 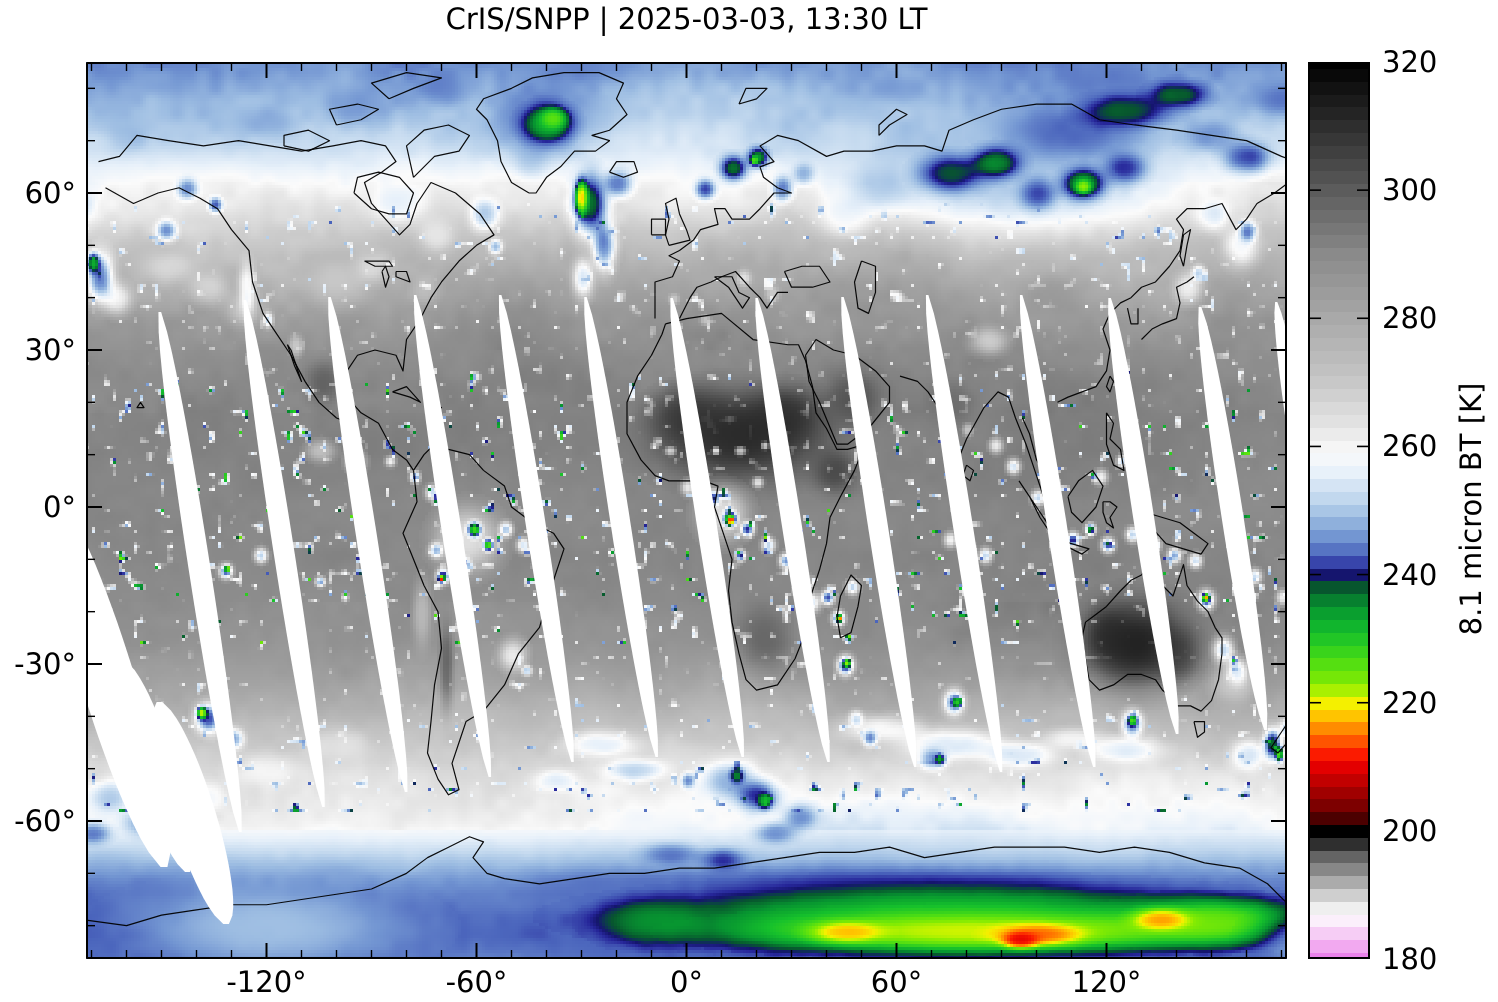 What do you see at coordinates (686, 982) in the screenshot?
I see `lon-tick-label: 0°` at bounding box center [686, 982].